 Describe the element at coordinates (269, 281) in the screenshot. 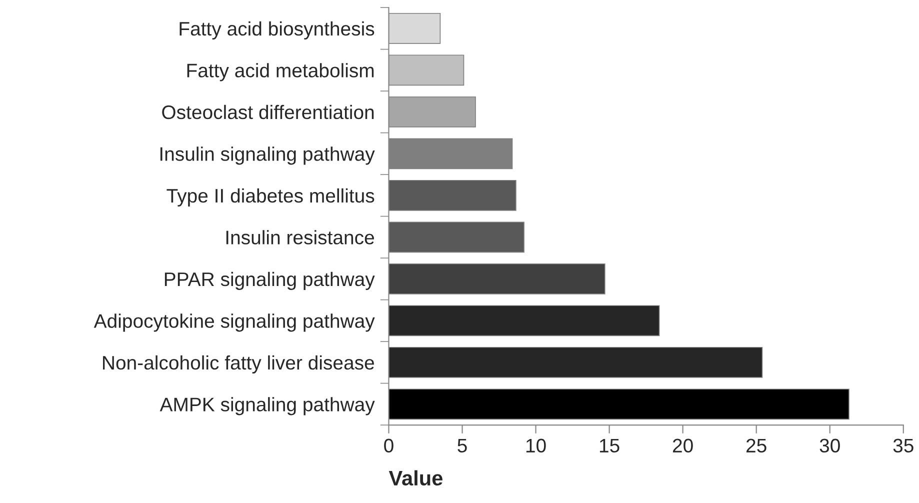

I see `y-tick-label: PPAR signaling pathway` at that location.